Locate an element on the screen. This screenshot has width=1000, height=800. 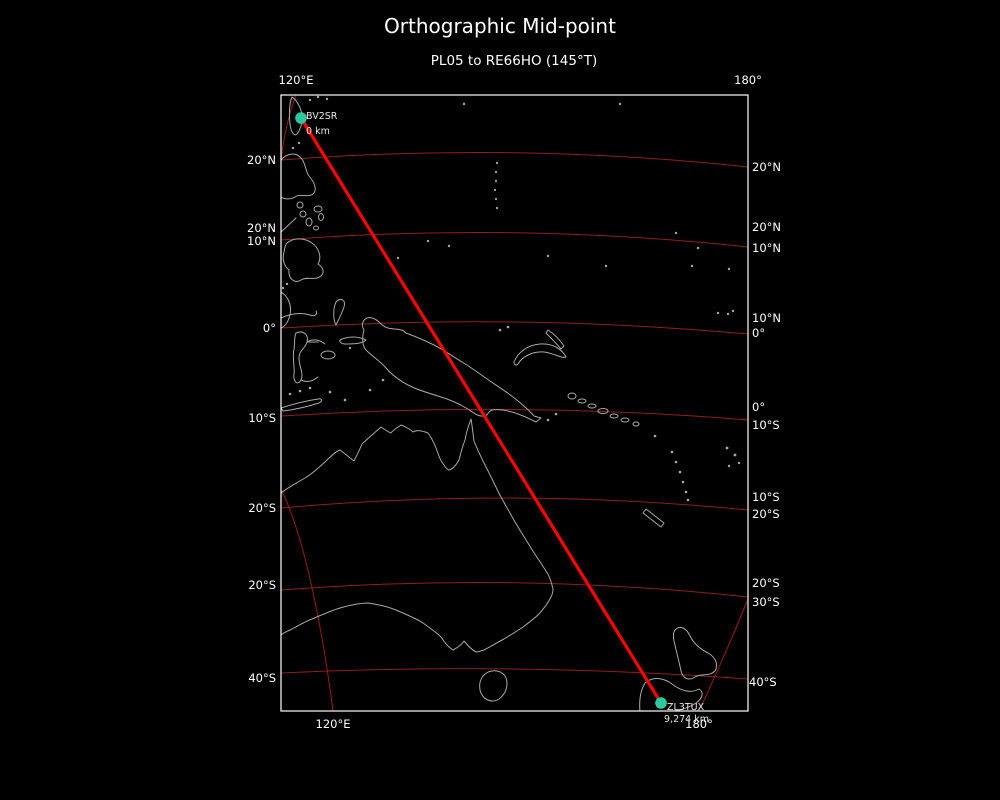
coastline-new-britain is located at coordinates (540, 354).